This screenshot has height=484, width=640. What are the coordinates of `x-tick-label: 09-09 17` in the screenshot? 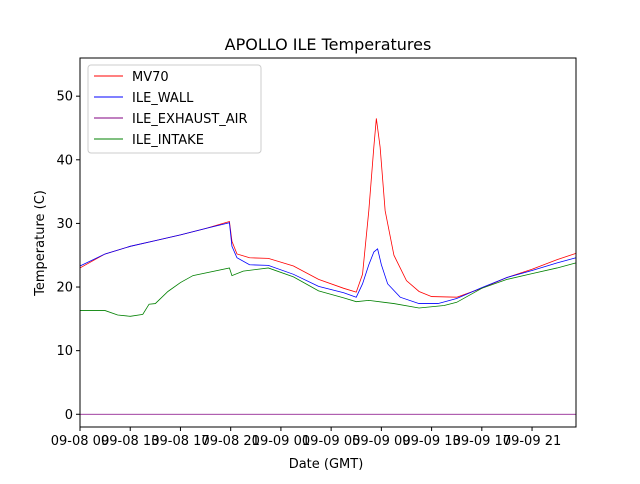 It's located at (482, 441).